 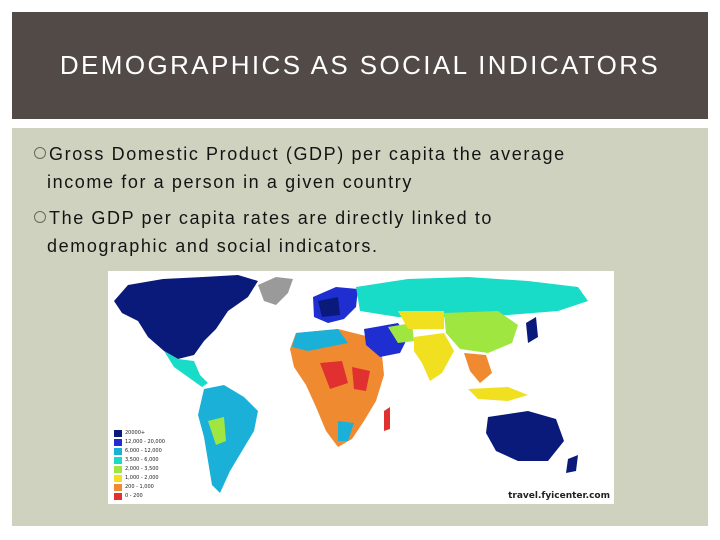 I want to click on legend-item: 1,000 - 2,000, so click(x=139, y=478).